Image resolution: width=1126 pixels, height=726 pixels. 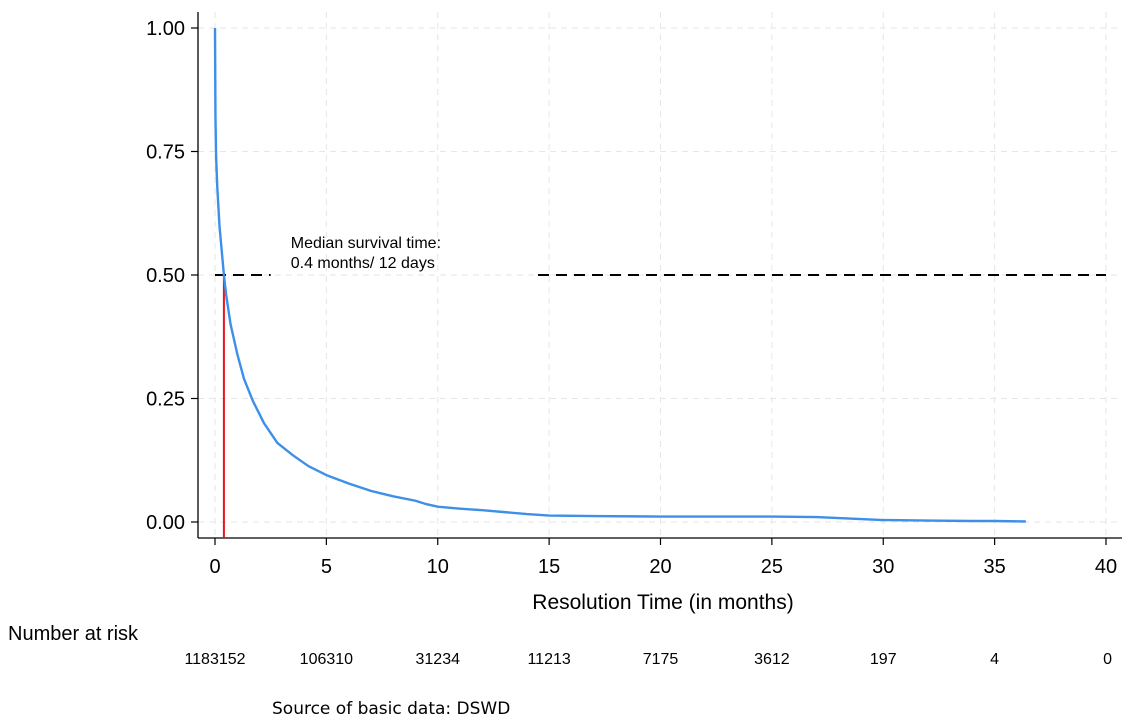 What do you see at coordinates (165, 276) in the screenshot?
I see `y-tick-label: 0.50` at bounding box center [165, 276].